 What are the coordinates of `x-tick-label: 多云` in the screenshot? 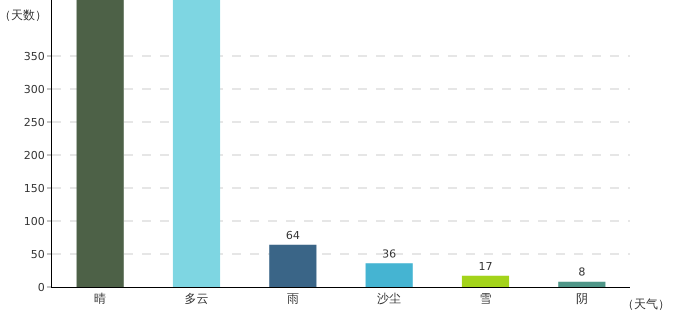 It's located at (196, 298).